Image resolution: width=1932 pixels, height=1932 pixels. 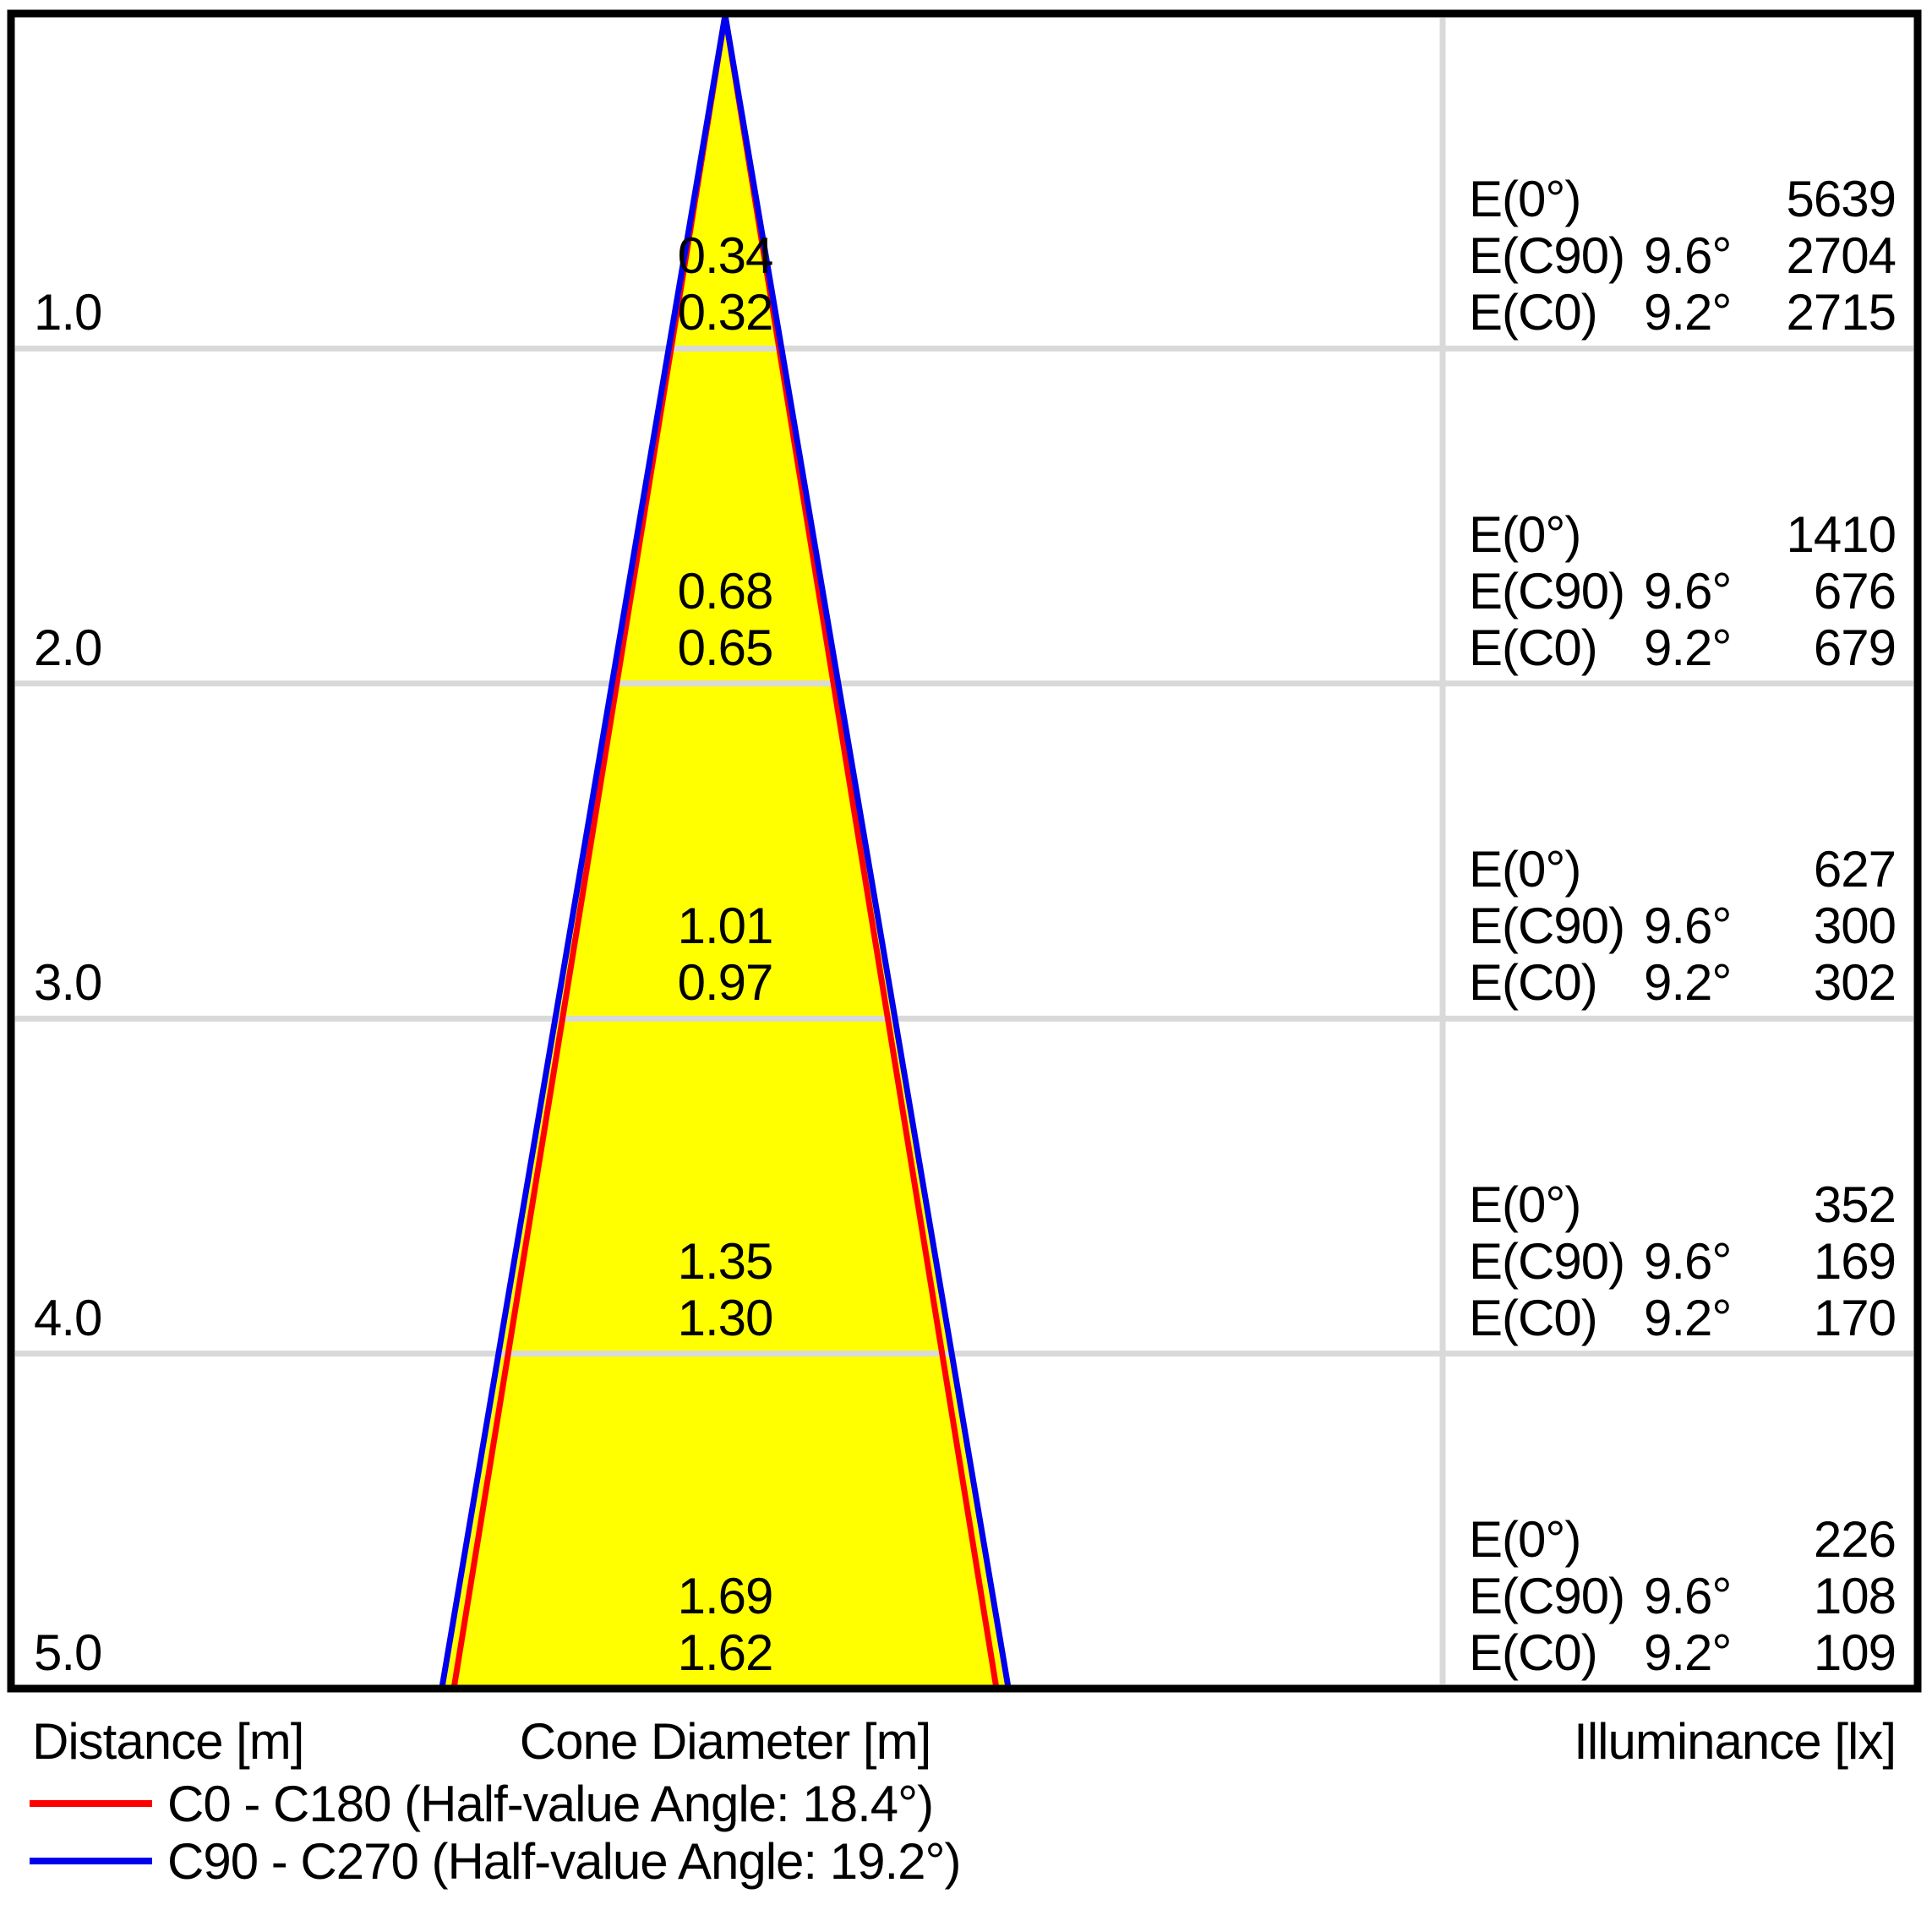 What do you see at coordinates (725, 1261) in the screenshot?
I see `cone-diameter-c90-value: 1.35` at bounding box center [725, 1261].